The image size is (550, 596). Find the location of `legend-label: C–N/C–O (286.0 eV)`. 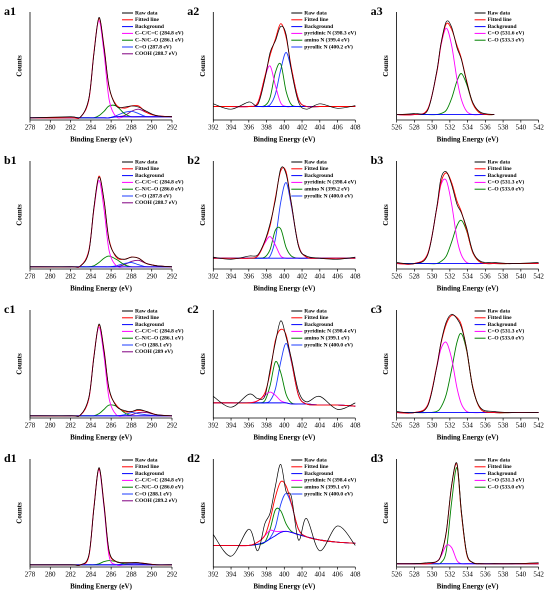

legend-label: C–N/C–O (286.0 eV) is located at coordinates (159, 188).